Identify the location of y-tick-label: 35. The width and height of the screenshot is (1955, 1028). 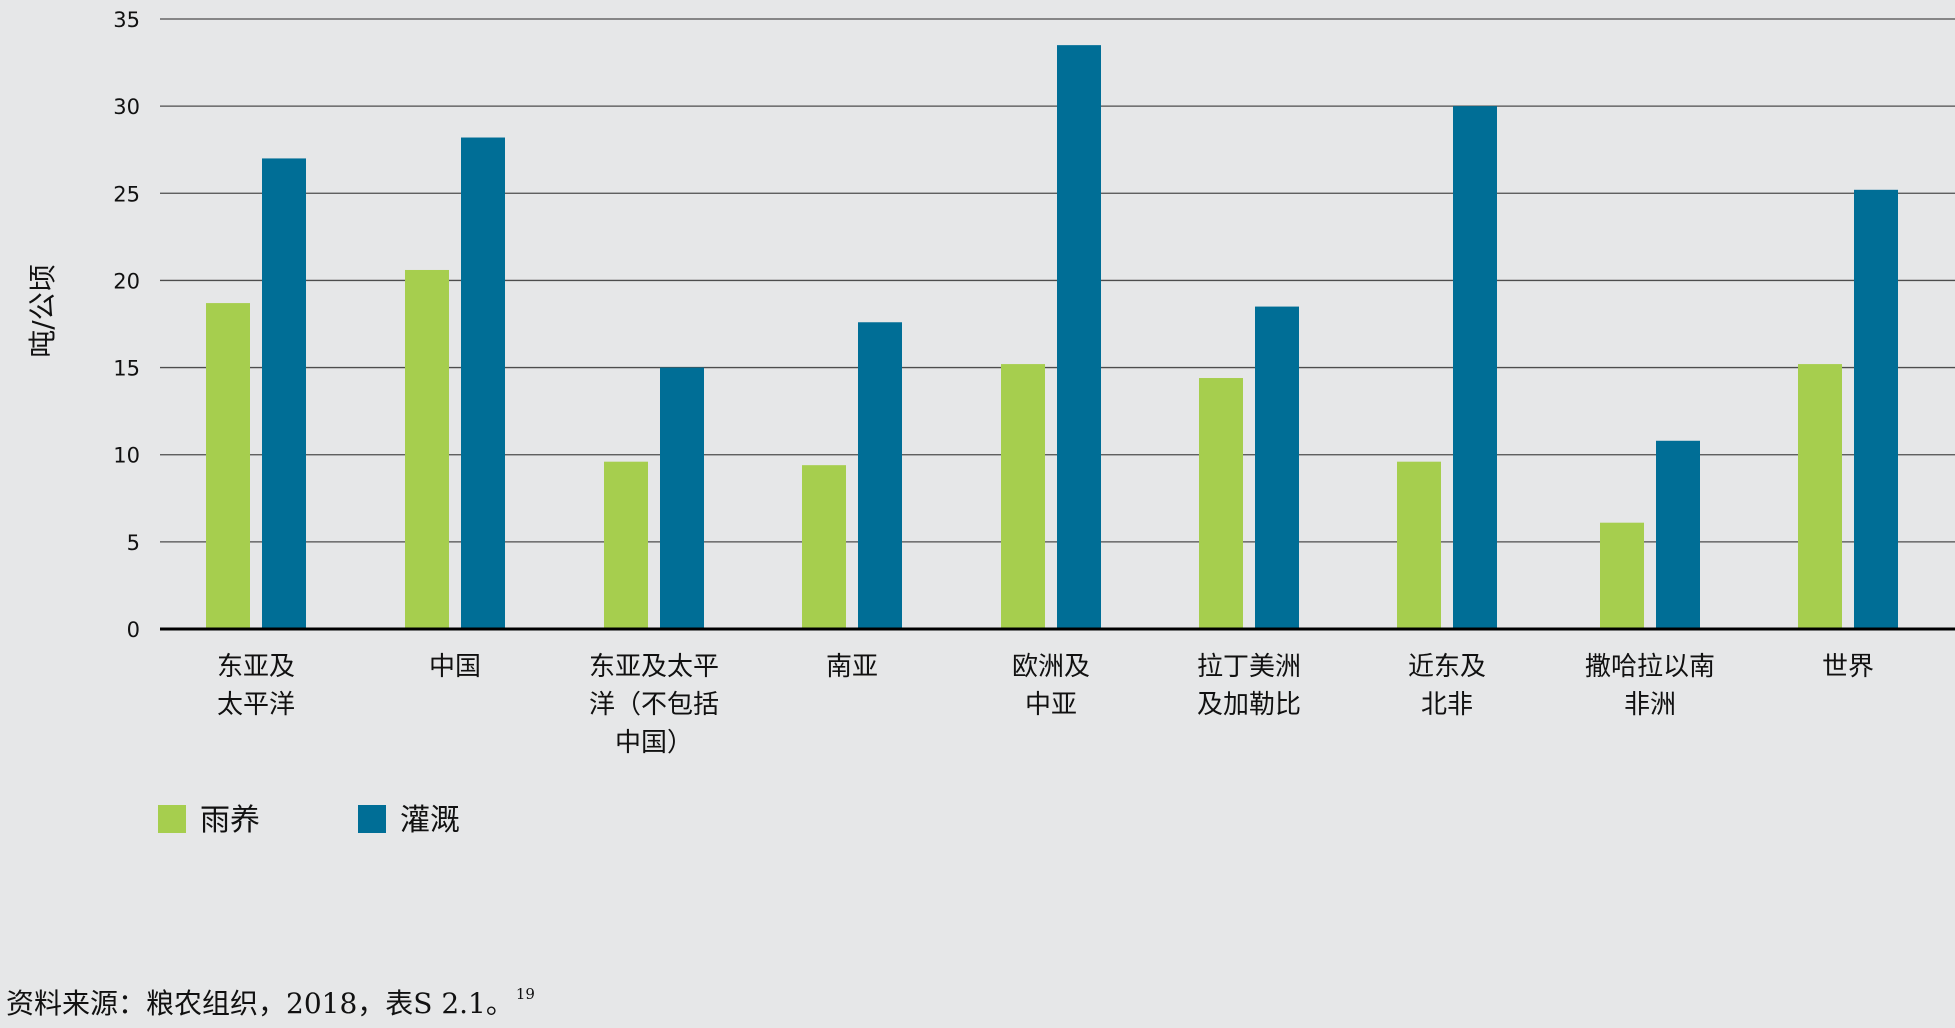
(126, 20).